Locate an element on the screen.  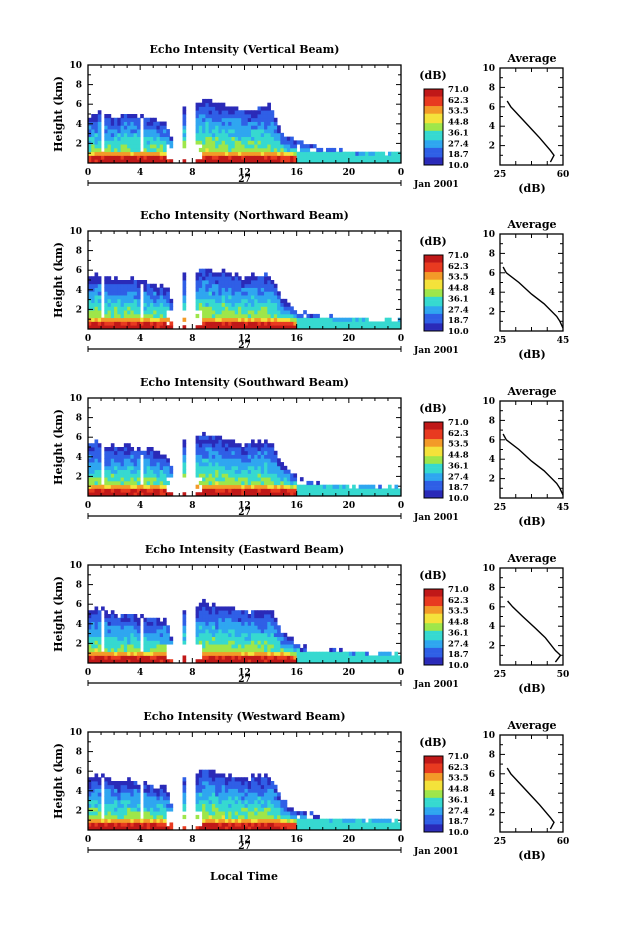
y-tick-label: 8 is located at coordinates (79, 419).